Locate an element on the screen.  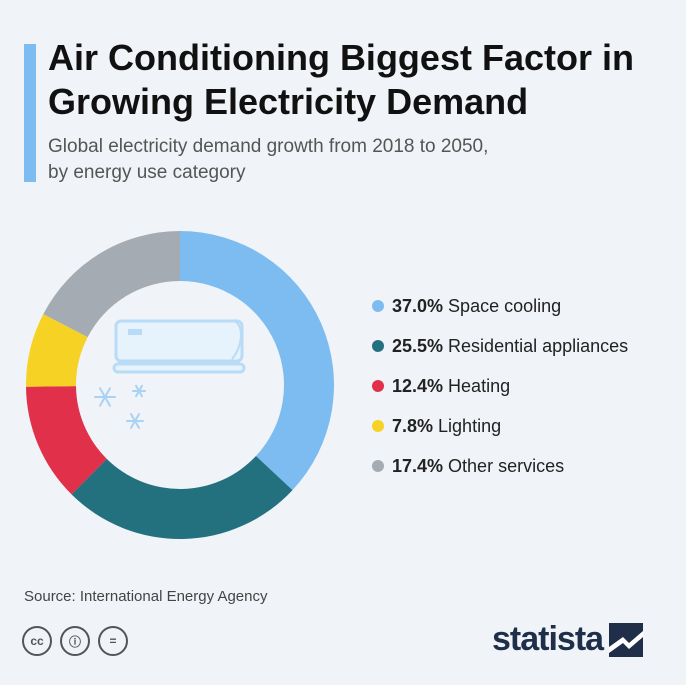
legend-label: Lighting is located at coordinates (470, 425).